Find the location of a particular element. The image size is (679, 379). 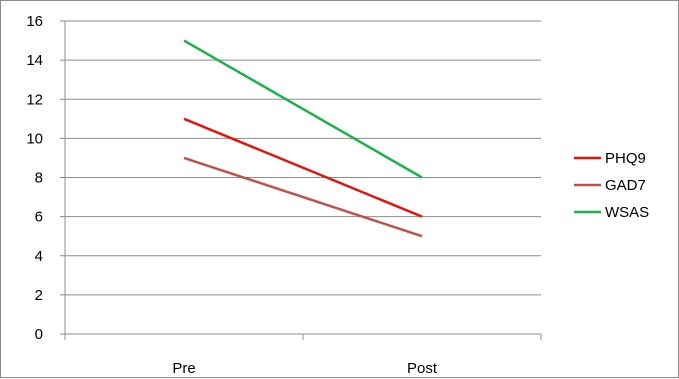

legend: PHQ9 GAD7 WSAS is located at coordinates (611, 185).